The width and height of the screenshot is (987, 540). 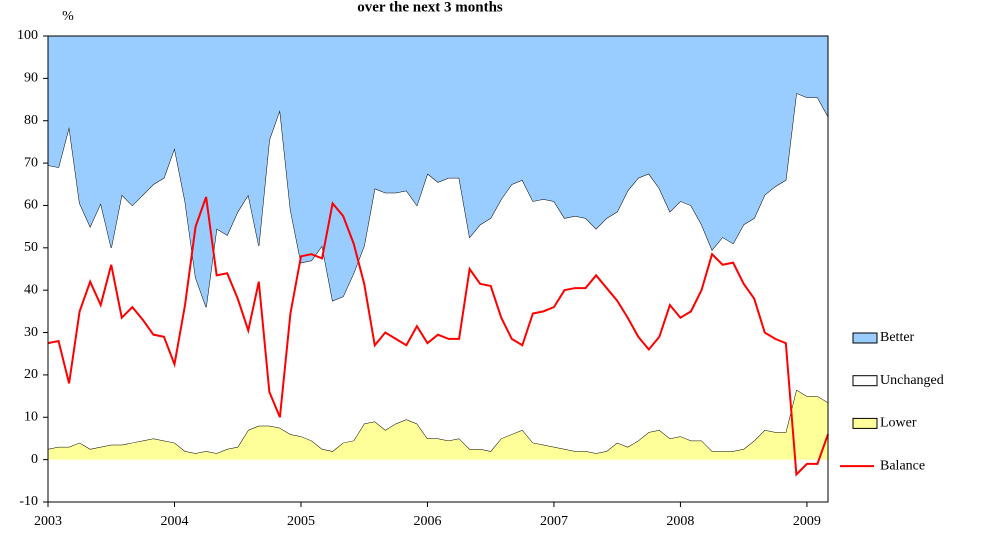 I want to click on y-tick-label: 20, so click(x=31, y=374).